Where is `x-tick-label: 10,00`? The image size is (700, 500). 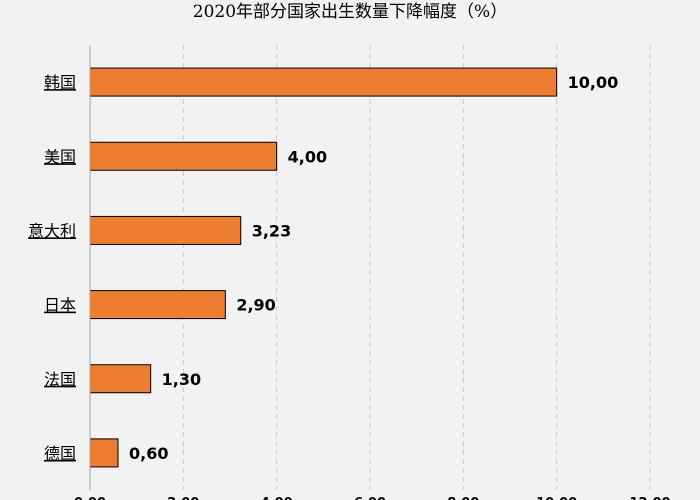
x-tick-label: 10,00 is located at coordinates (556, 498).